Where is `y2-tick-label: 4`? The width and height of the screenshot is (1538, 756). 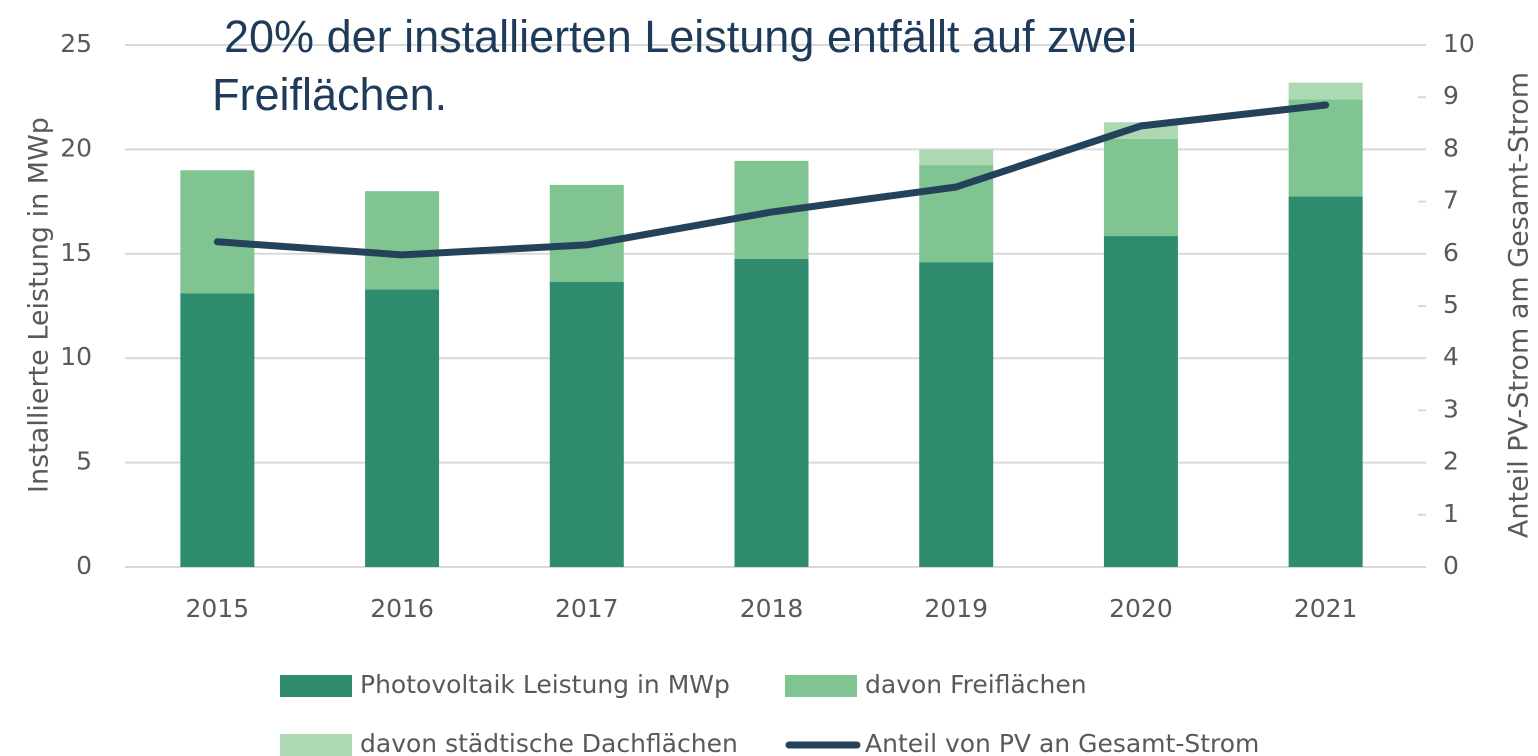 y2-tick-label: 4 is located at coordinates (1451, 356).